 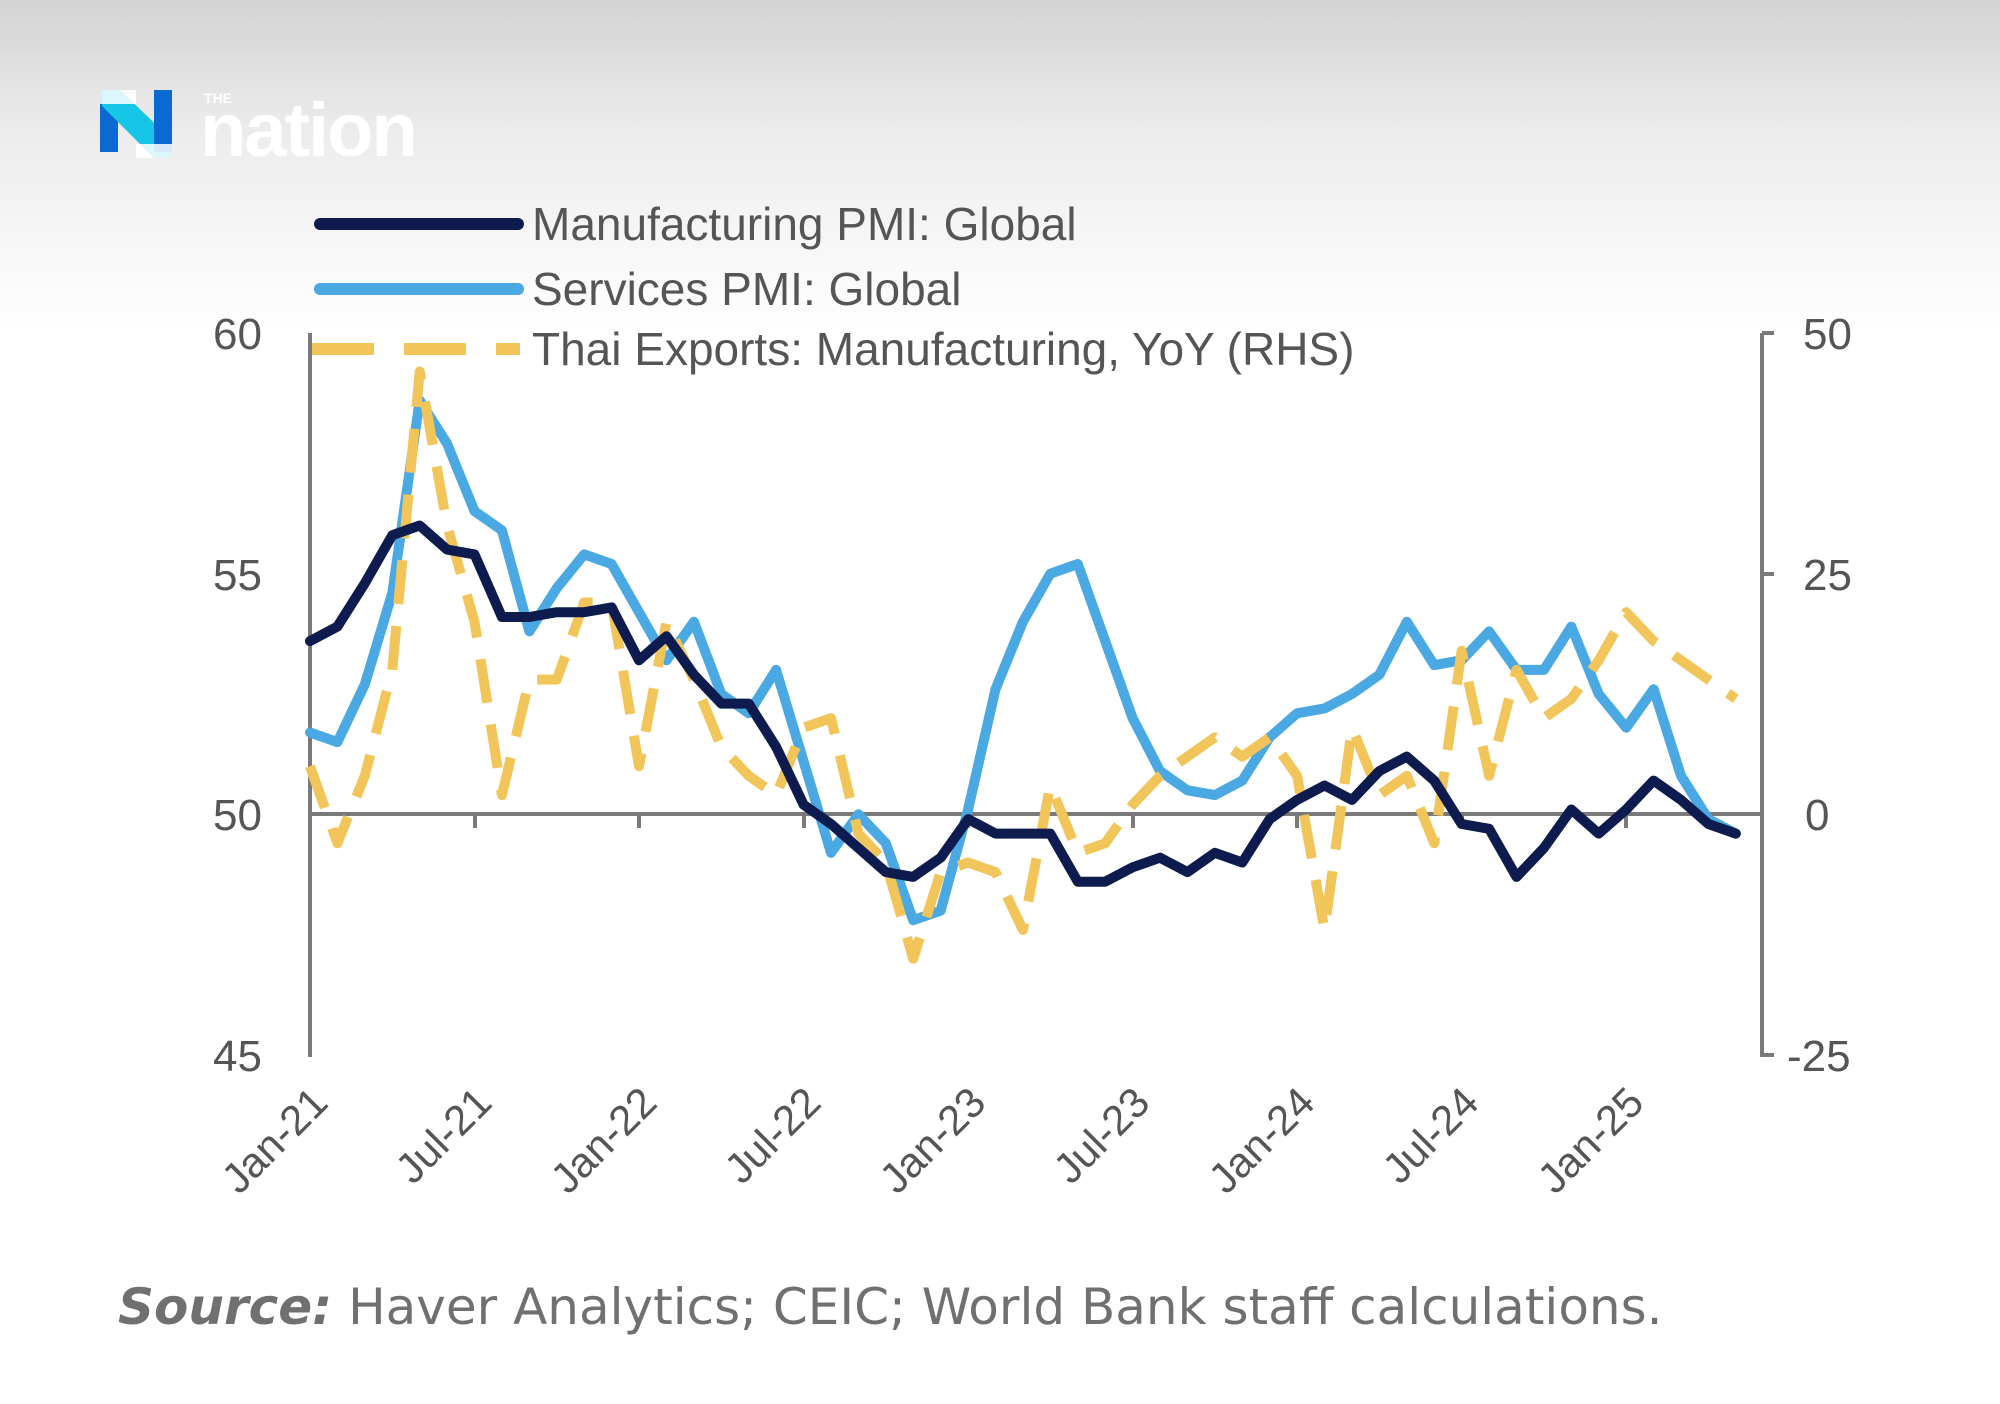 I want to click on y-tick-label: 45, so click(x=237, y=1056).